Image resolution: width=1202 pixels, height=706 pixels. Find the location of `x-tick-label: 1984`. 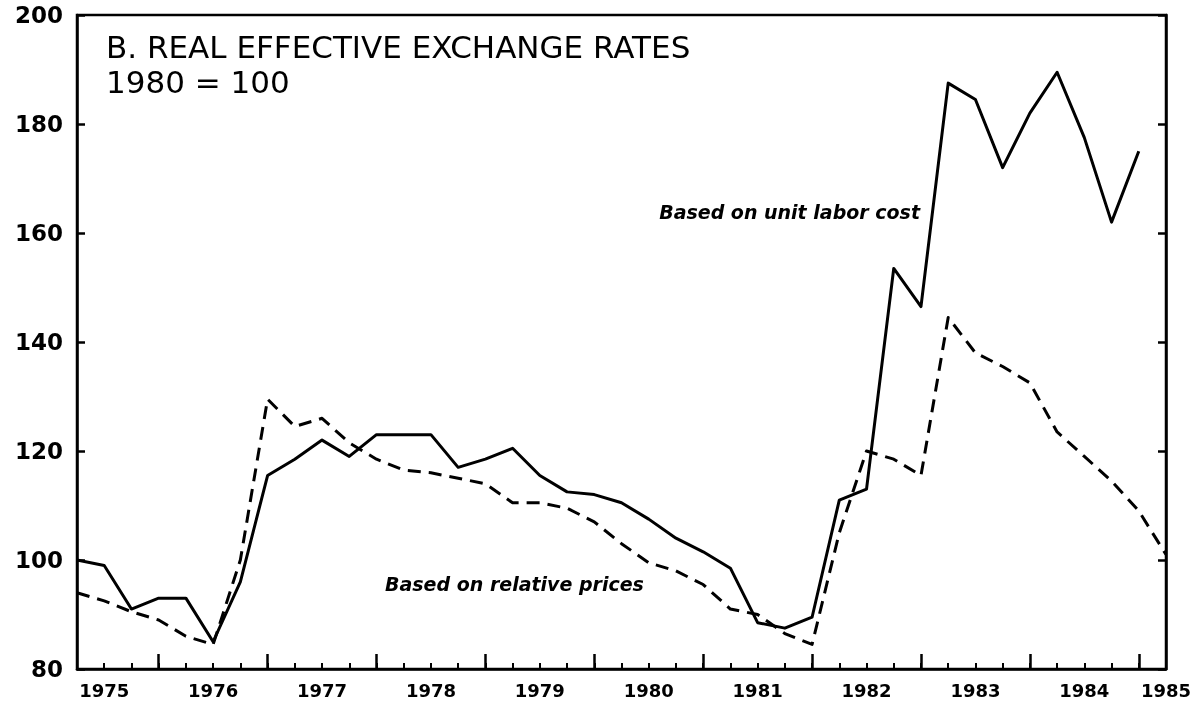

x-tick-label: 1984 is located at coordinates (1084, 690).